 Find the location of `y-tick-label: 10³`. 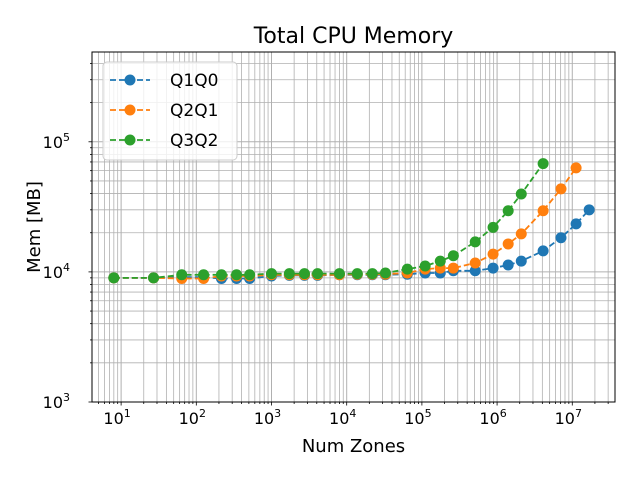

y-tick-label: 10³ is located at coordinates (56, 401).